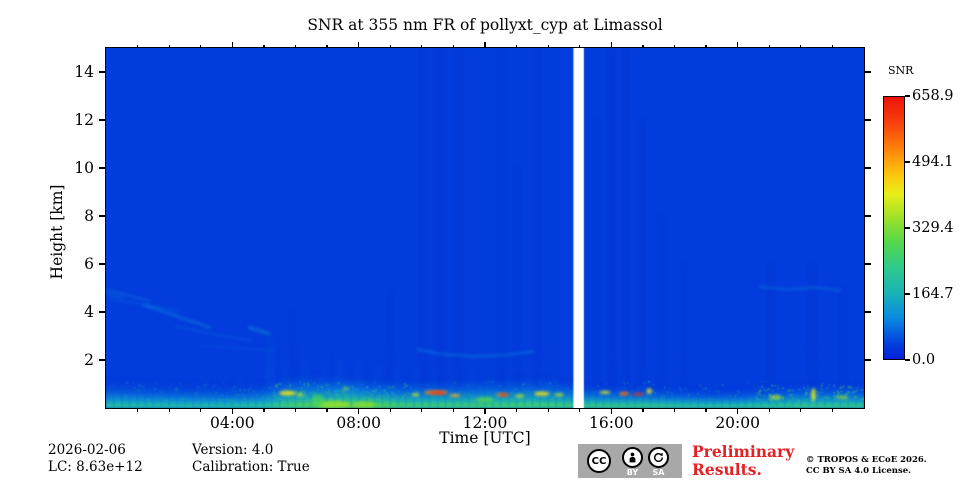  I want to click on colorbar-tick-label: 658.9, so click(933, 96).